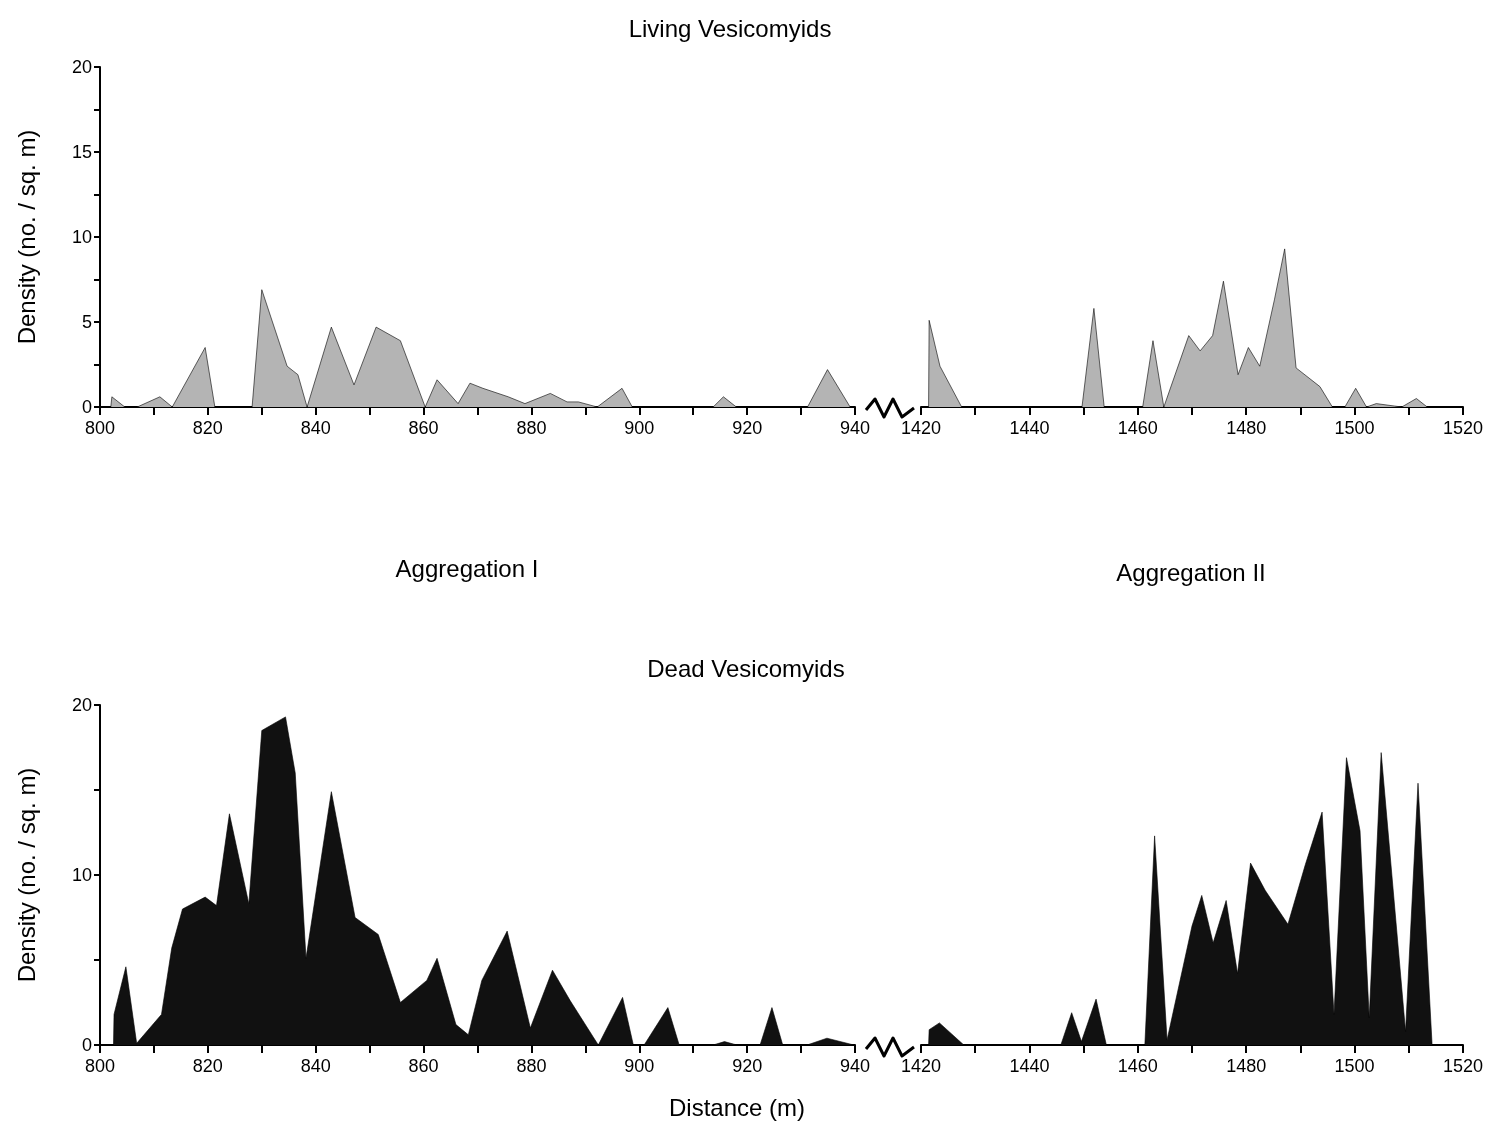 Image resolution: width=1492 pixels, height=1133 pixels. What do you see at coordinates (737, 1107) in the screenshot?
I see `x-axis-title: Distance (m)` at bounding box center [737, 1107].